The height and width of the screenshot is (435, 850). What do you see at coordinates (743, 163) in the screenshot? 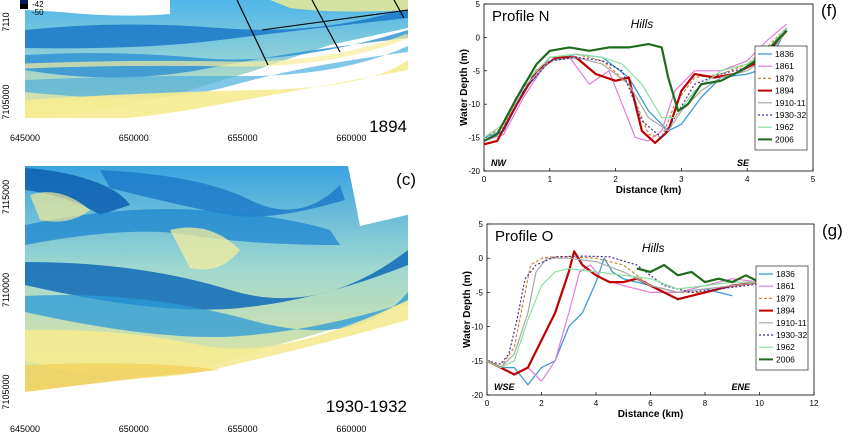
I see `corner-label-right: SE` at bounding box center [743, 163].